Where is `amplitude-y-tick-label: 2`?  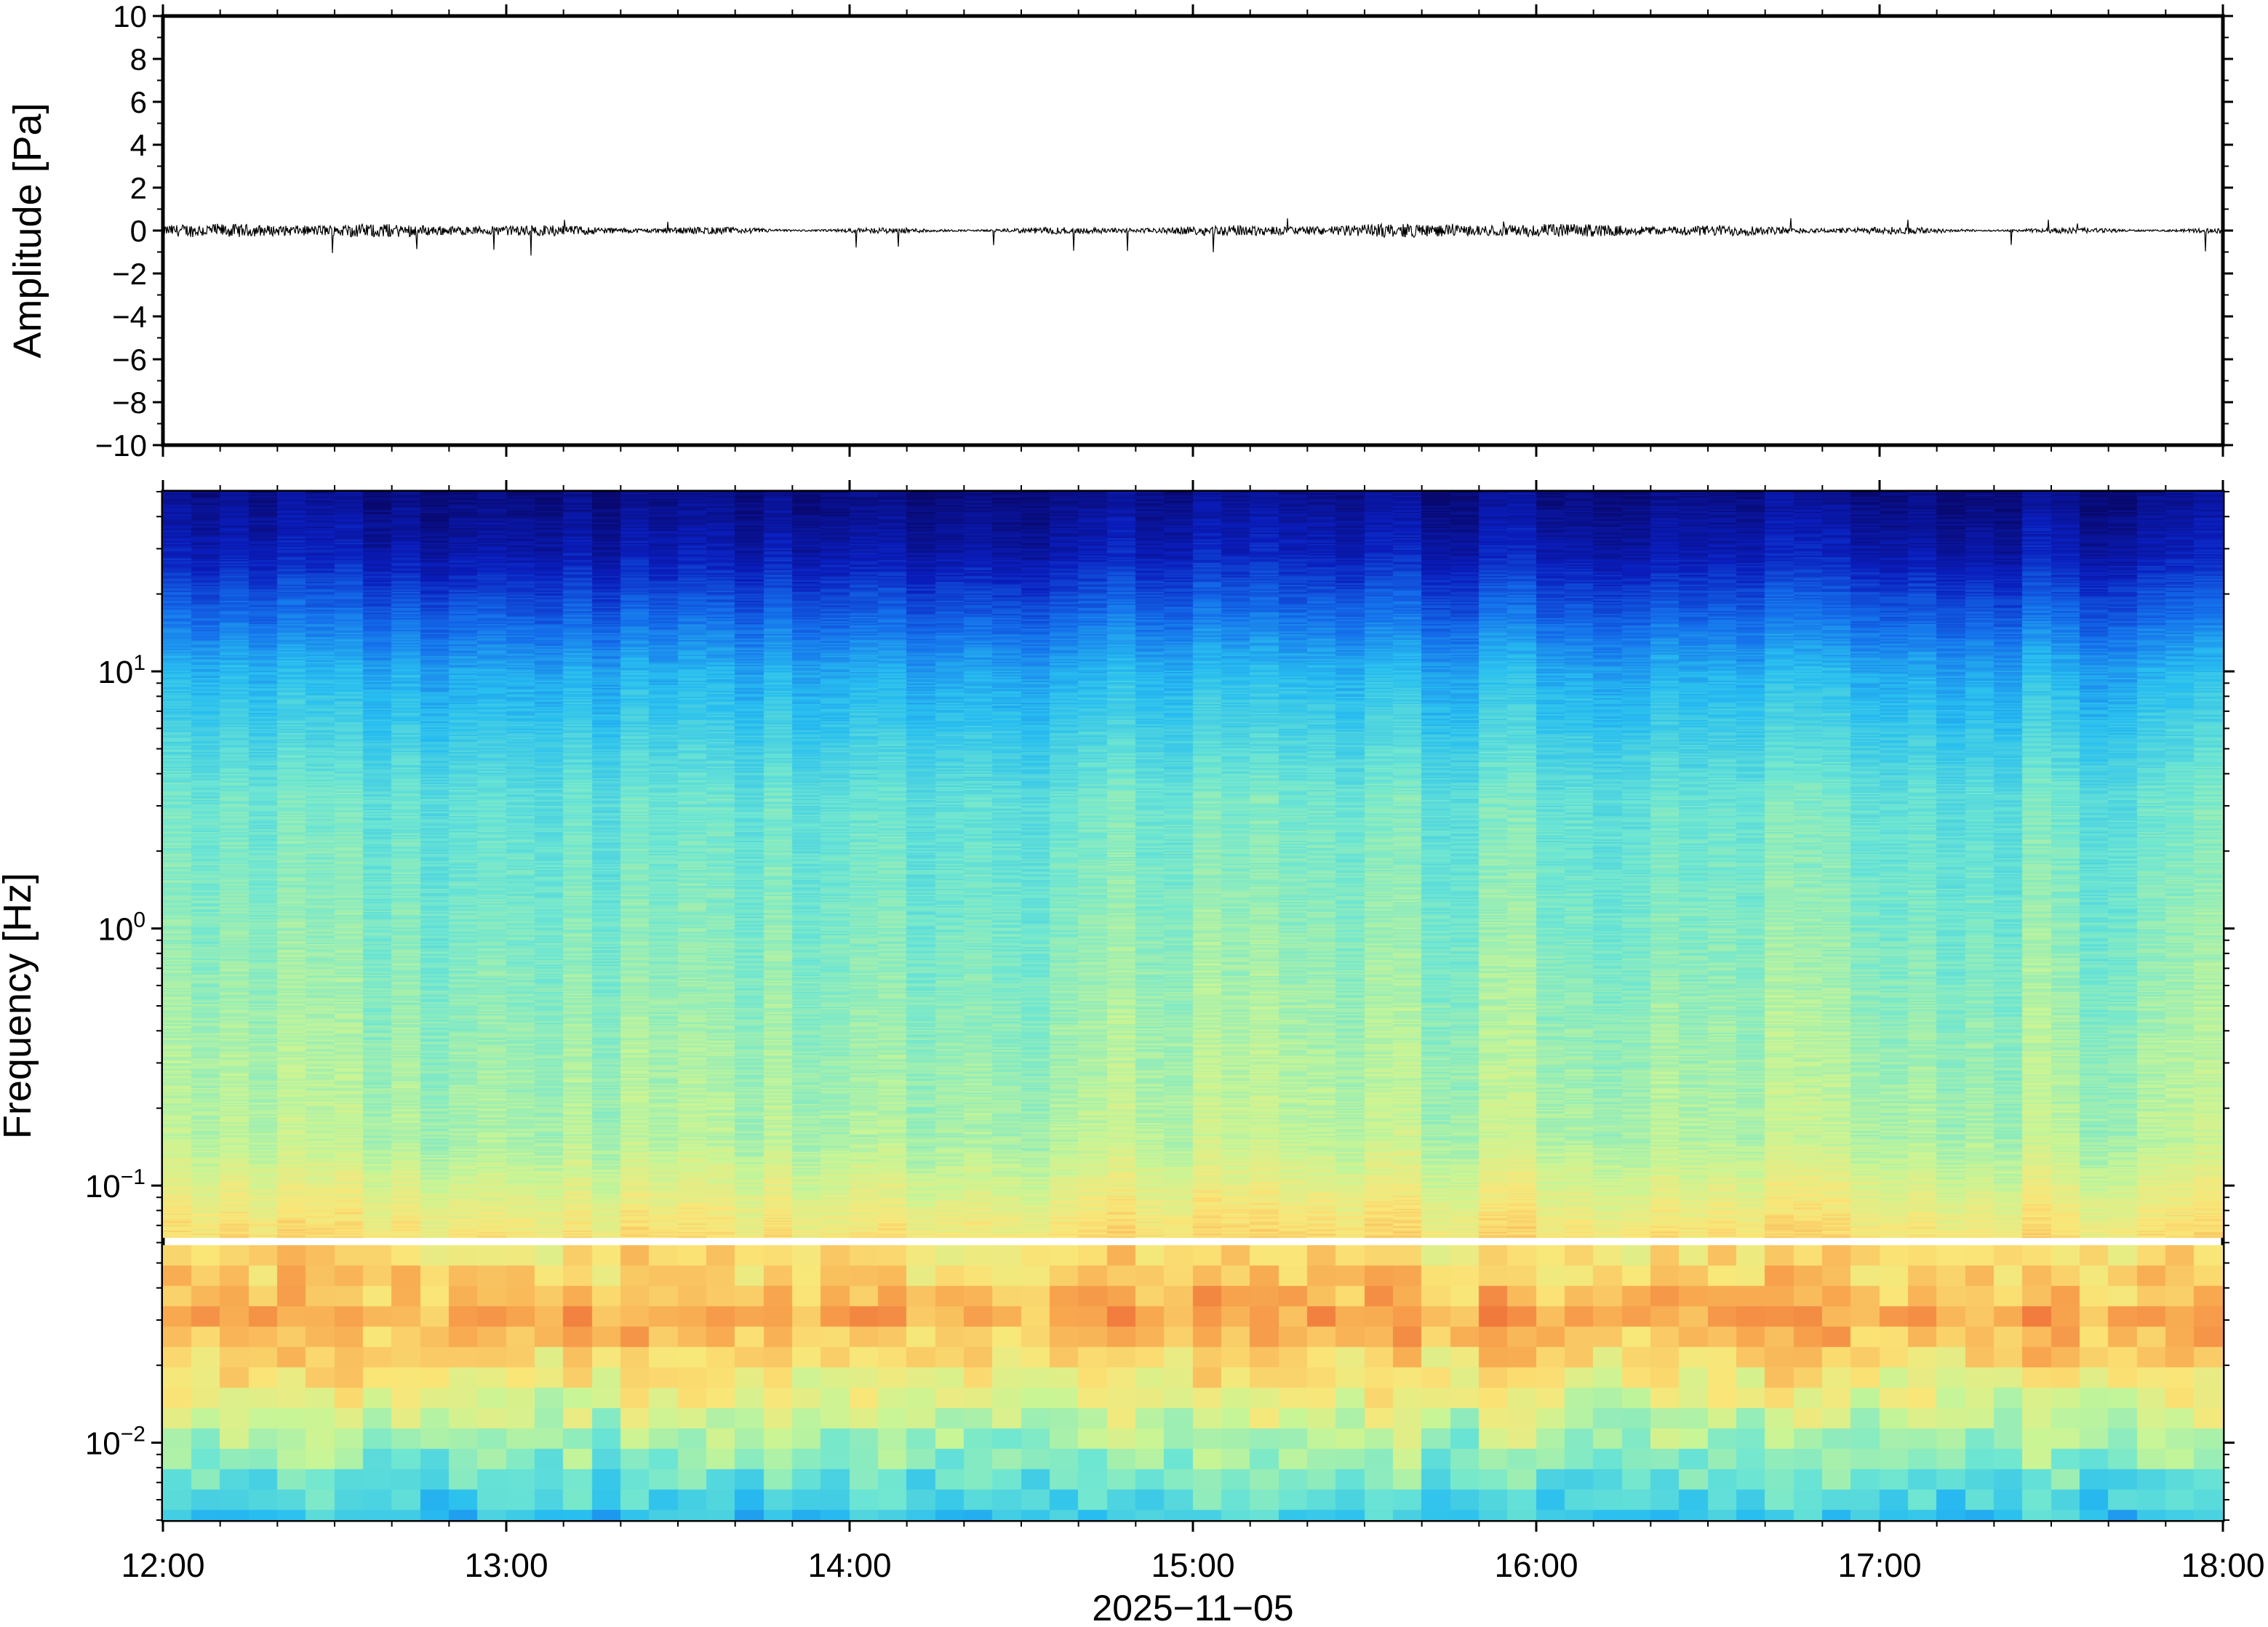
amplitude-y-tick-label: 2 is located at coordinates (138, 188).